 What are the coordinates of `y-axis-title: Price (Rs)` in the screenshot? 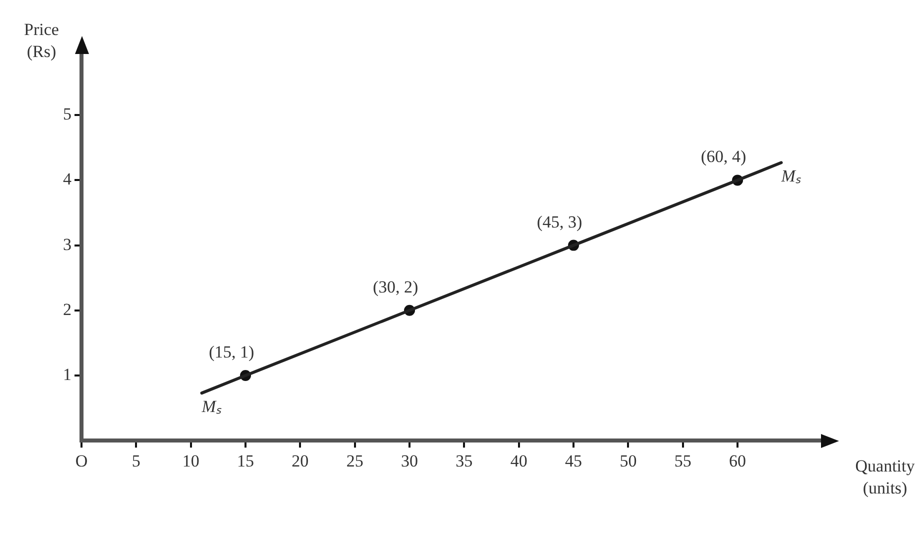 It's located at (41, 40).